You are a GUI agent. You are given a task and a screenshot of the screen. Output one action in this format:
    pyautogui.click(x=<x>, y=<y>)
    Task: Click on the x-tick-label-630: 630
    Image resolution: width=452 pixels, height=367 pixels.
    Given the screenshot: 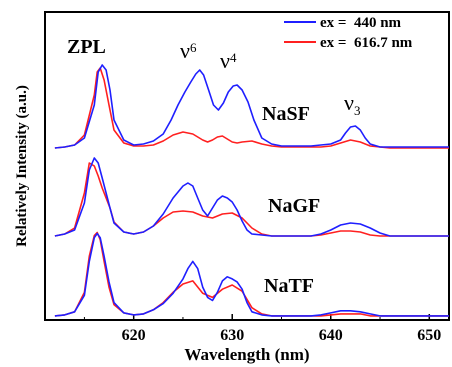 What is the action you would take?
    pyautogui.click(x=232, y=335)
    